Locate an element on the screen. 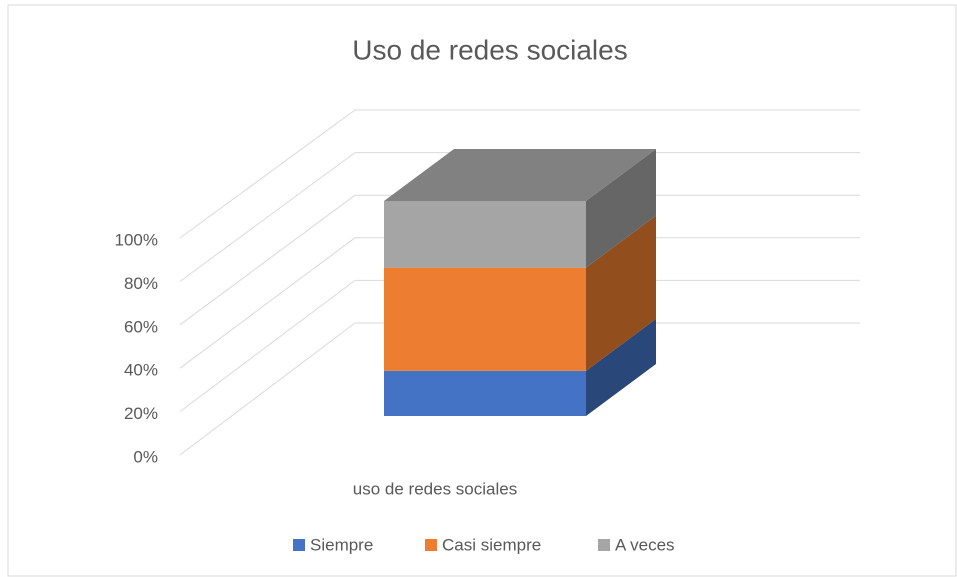 The image size is (957, 577). chart-title: Uso de redes sociales is located at coordinates (489, 49).